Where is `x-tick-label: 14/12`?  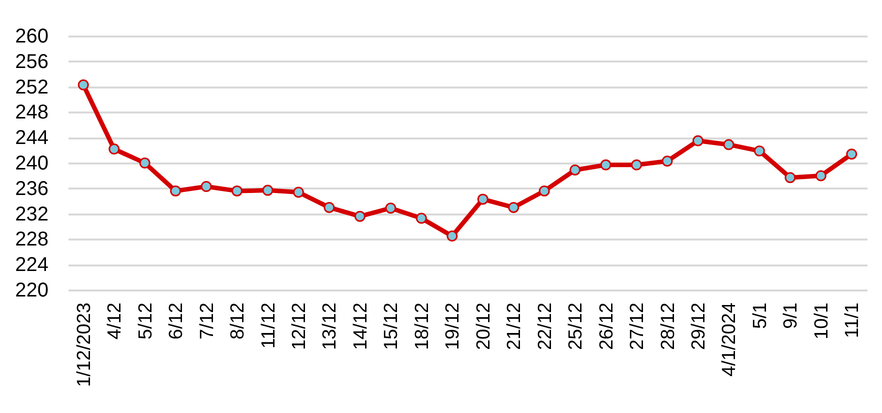 x-tick-label: 14/12 is located at coordinates (361, 326).